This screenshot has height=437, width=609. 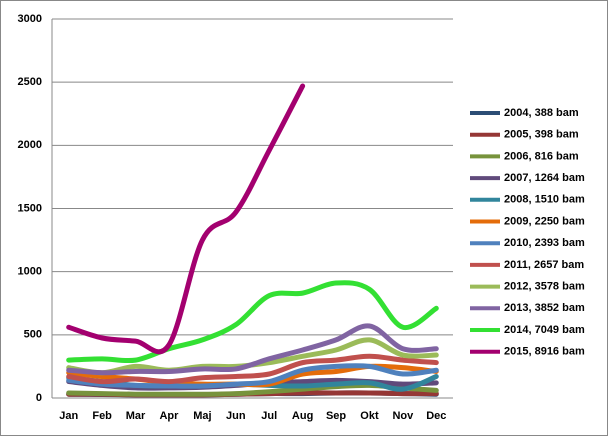 I want to click on x-tick-label: Okt, so click(x=369, y=416).